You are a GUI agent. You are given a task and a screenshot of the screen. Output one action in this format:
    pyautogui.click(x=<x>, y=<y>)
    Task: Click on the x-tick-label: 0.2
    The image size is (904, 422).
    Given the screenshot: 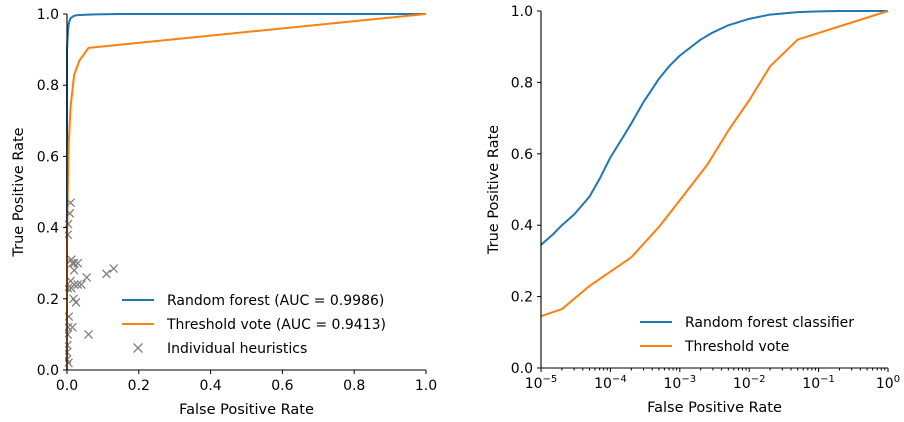 What is the action you would take?
    pyautogui.click(x=139, y=386)
    